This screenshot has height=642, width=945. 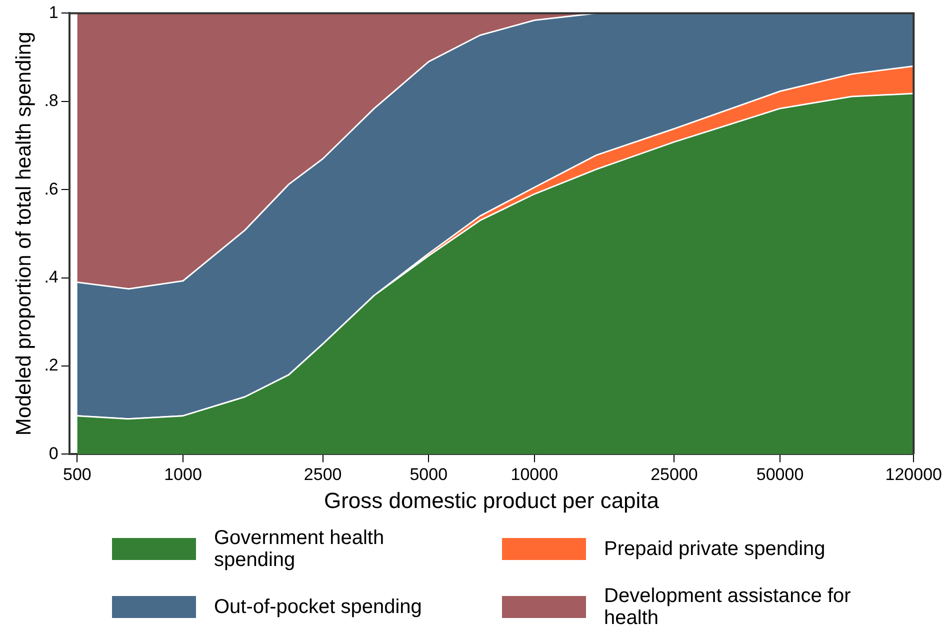 What do you see at coordinates (728, 607) in the screenshot?
I see `legend-label: Development assistance for health` at bounding box center [728, 607].